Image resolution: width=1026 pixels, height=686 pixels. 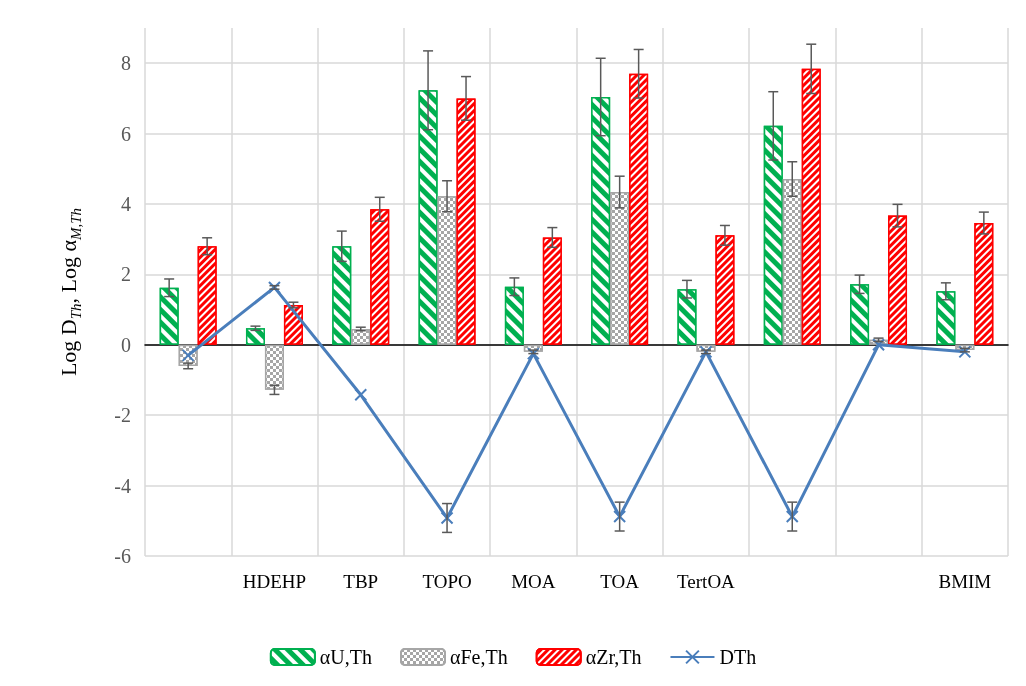 I want to click on x-tick-label: TBP, so click(x=361, y=581).